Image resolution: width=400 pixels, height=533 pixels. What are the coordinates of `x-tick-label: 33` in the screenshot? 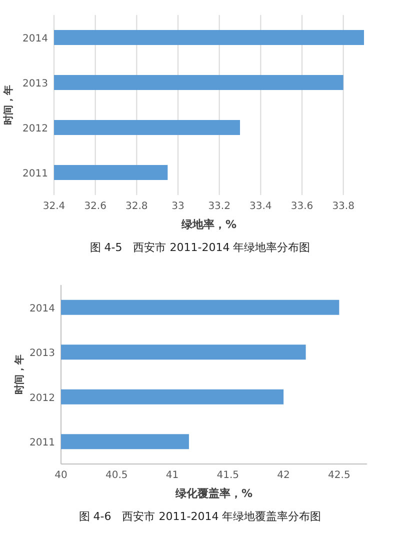 It's located at (178, 206).